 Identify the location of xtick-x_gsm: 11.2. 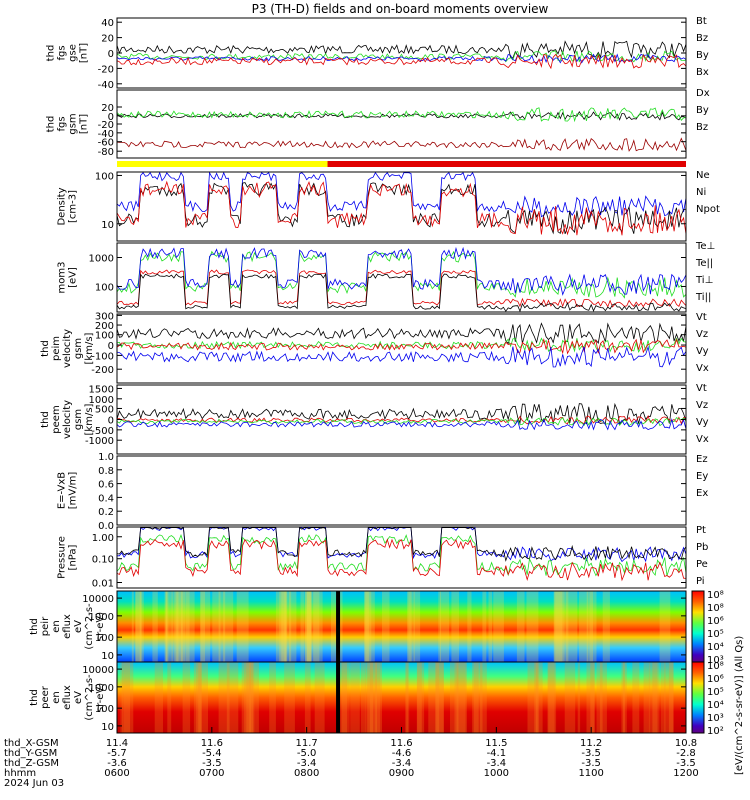
(591, 743).